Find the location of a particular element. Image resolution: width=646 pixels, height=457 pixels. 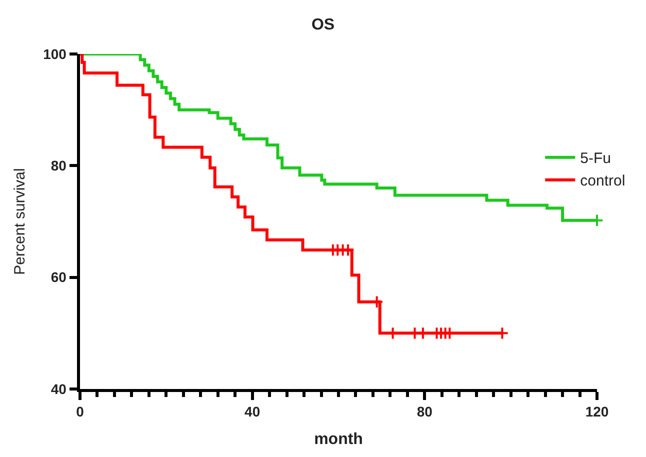

y-tick-label: 60 is located at coordinates (58, 277).